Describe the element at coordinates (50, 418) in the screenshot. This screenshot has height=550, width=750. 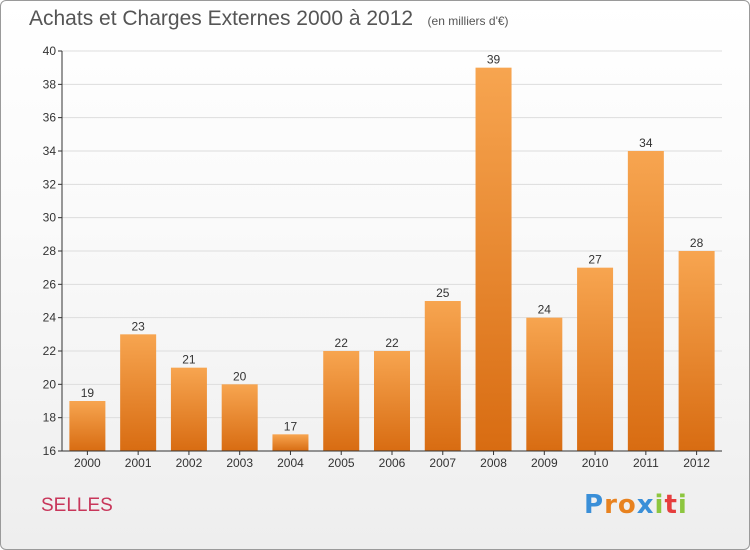
I see `y-tick-label: 18` at that location.